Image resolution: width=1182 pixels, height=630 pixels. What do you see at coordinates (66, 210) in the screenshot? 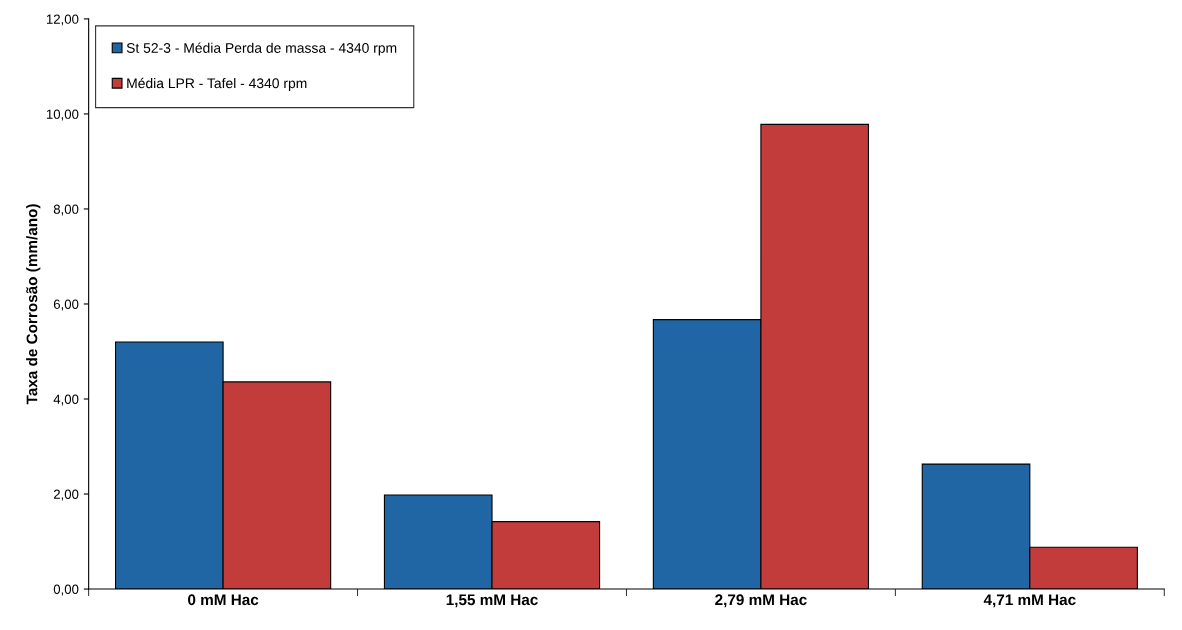
I see `y-tick-label: 8,00` at bounding box center [66, 210].